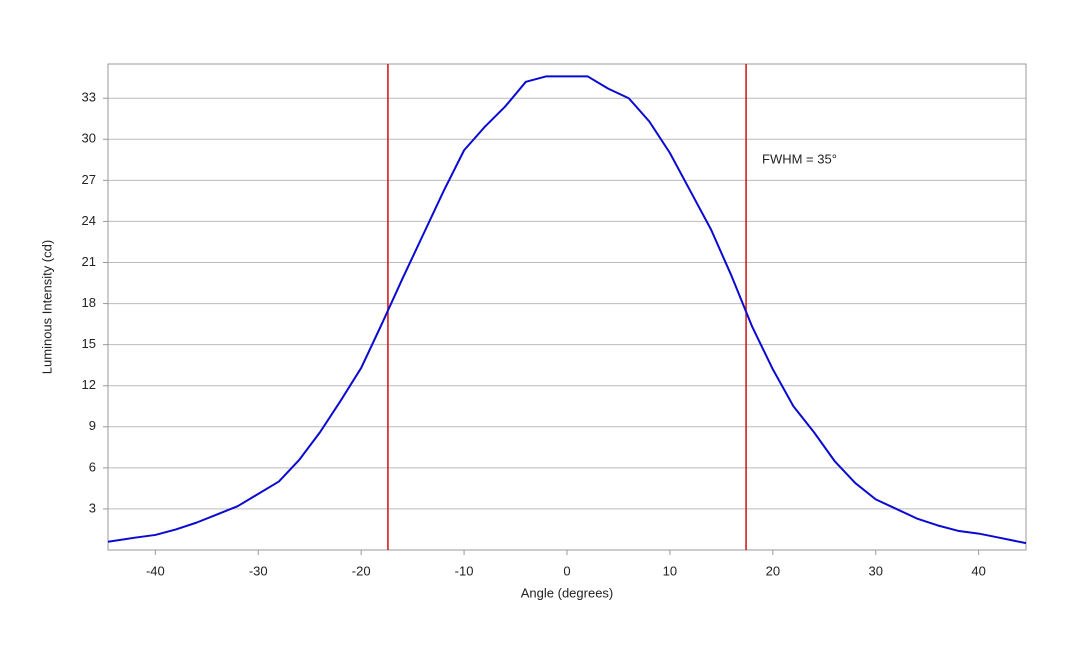  Describe the element at coordinates (670, 570) in the screenshot. I see `x-tick-label: 10` at that location.